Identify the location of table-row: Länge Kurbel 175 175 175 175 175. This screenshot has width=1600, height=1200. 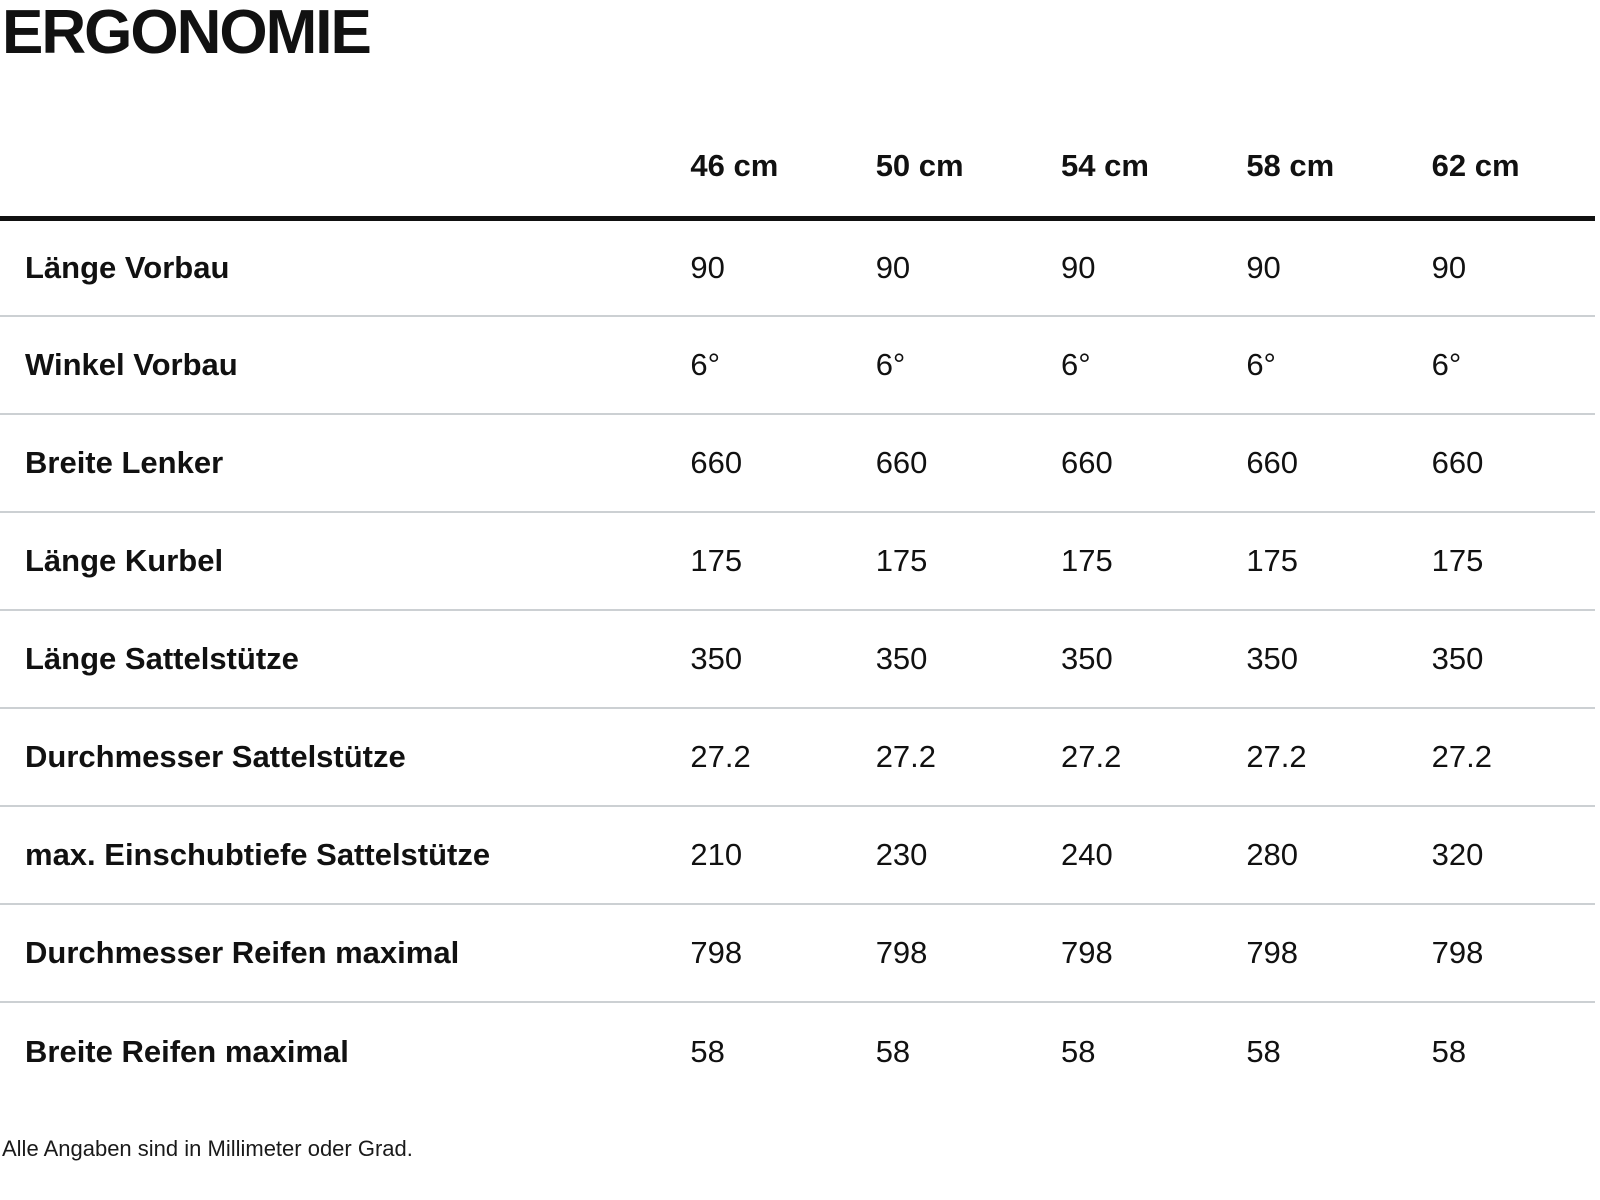
(797, 561).